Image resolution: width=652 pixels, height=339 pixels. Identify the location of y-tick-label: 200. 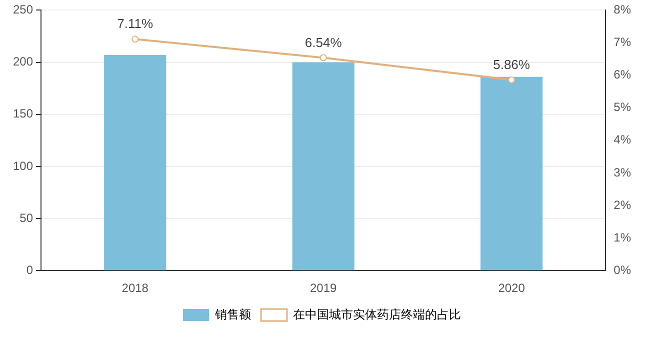
(23, 61).